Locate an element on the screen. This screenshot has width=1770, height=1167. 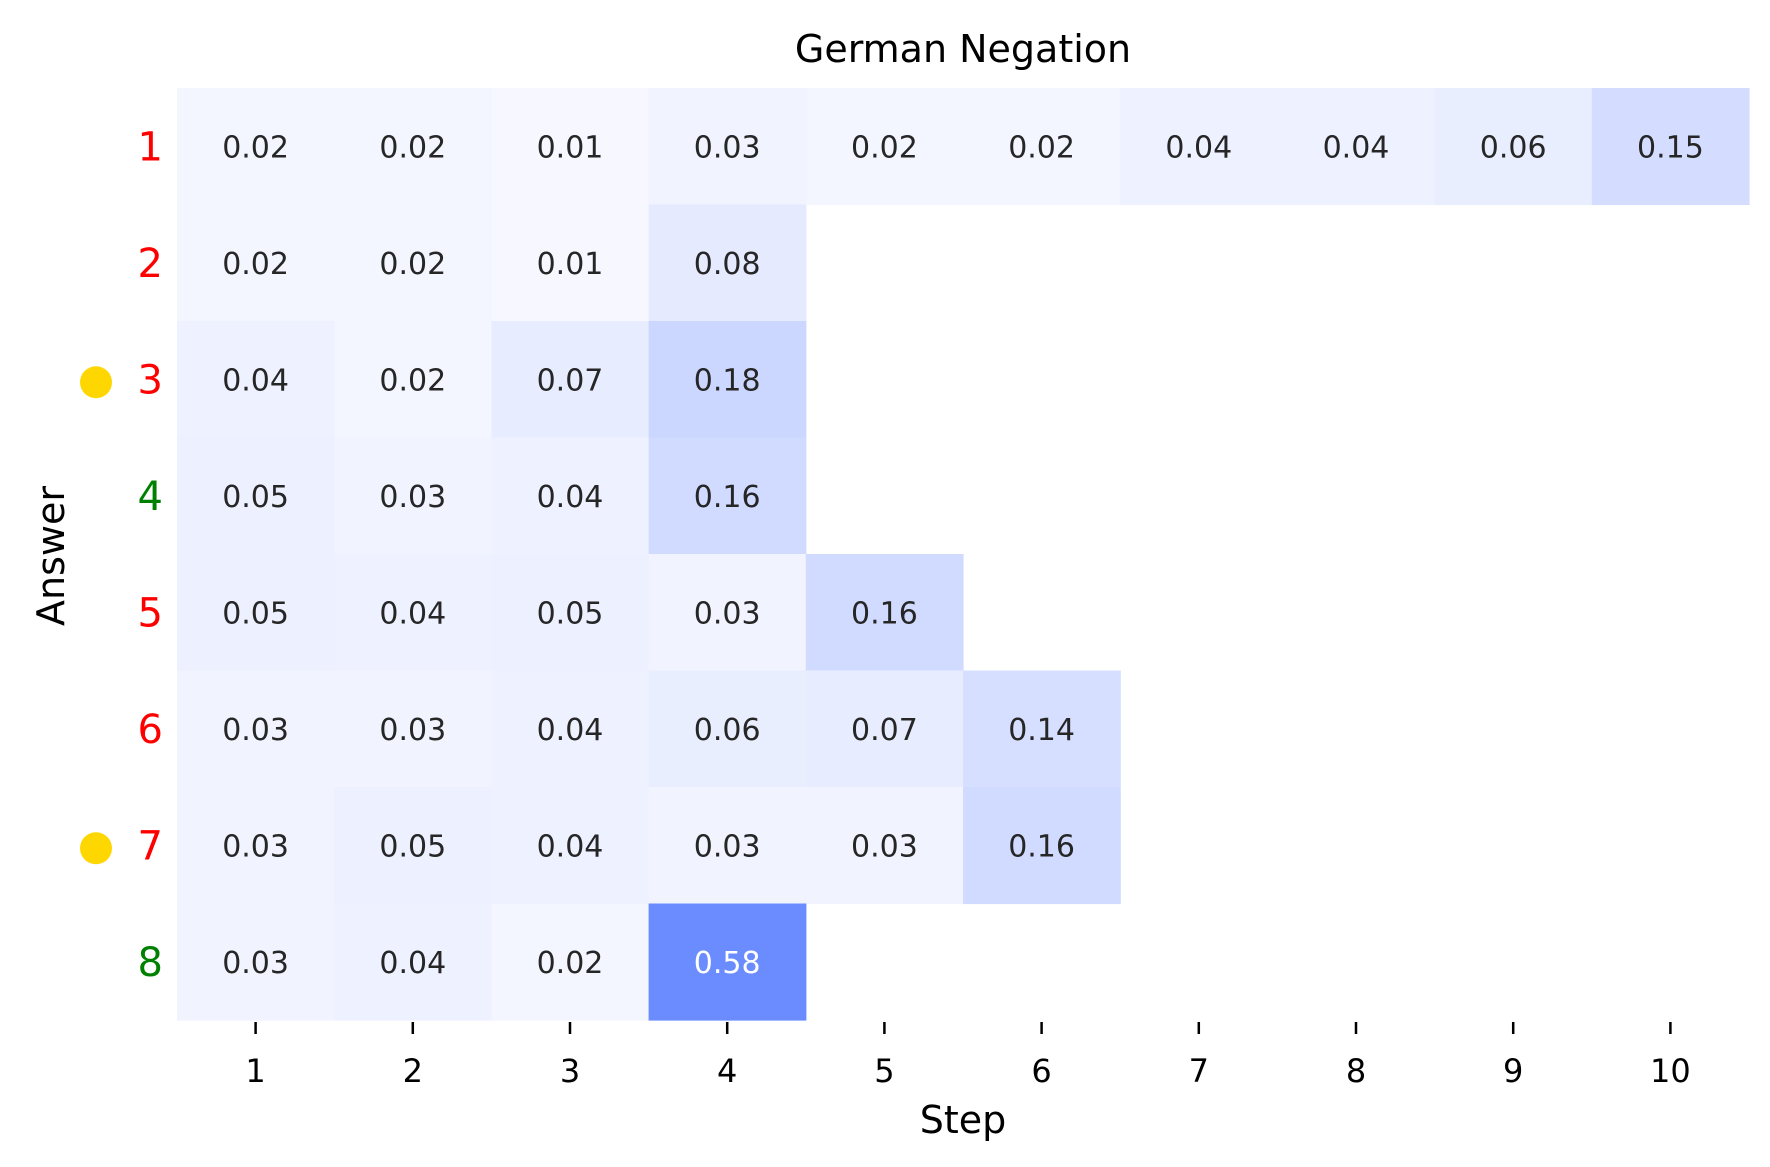
x-tick-label: 6 is located at coordinates (1041, 1071).